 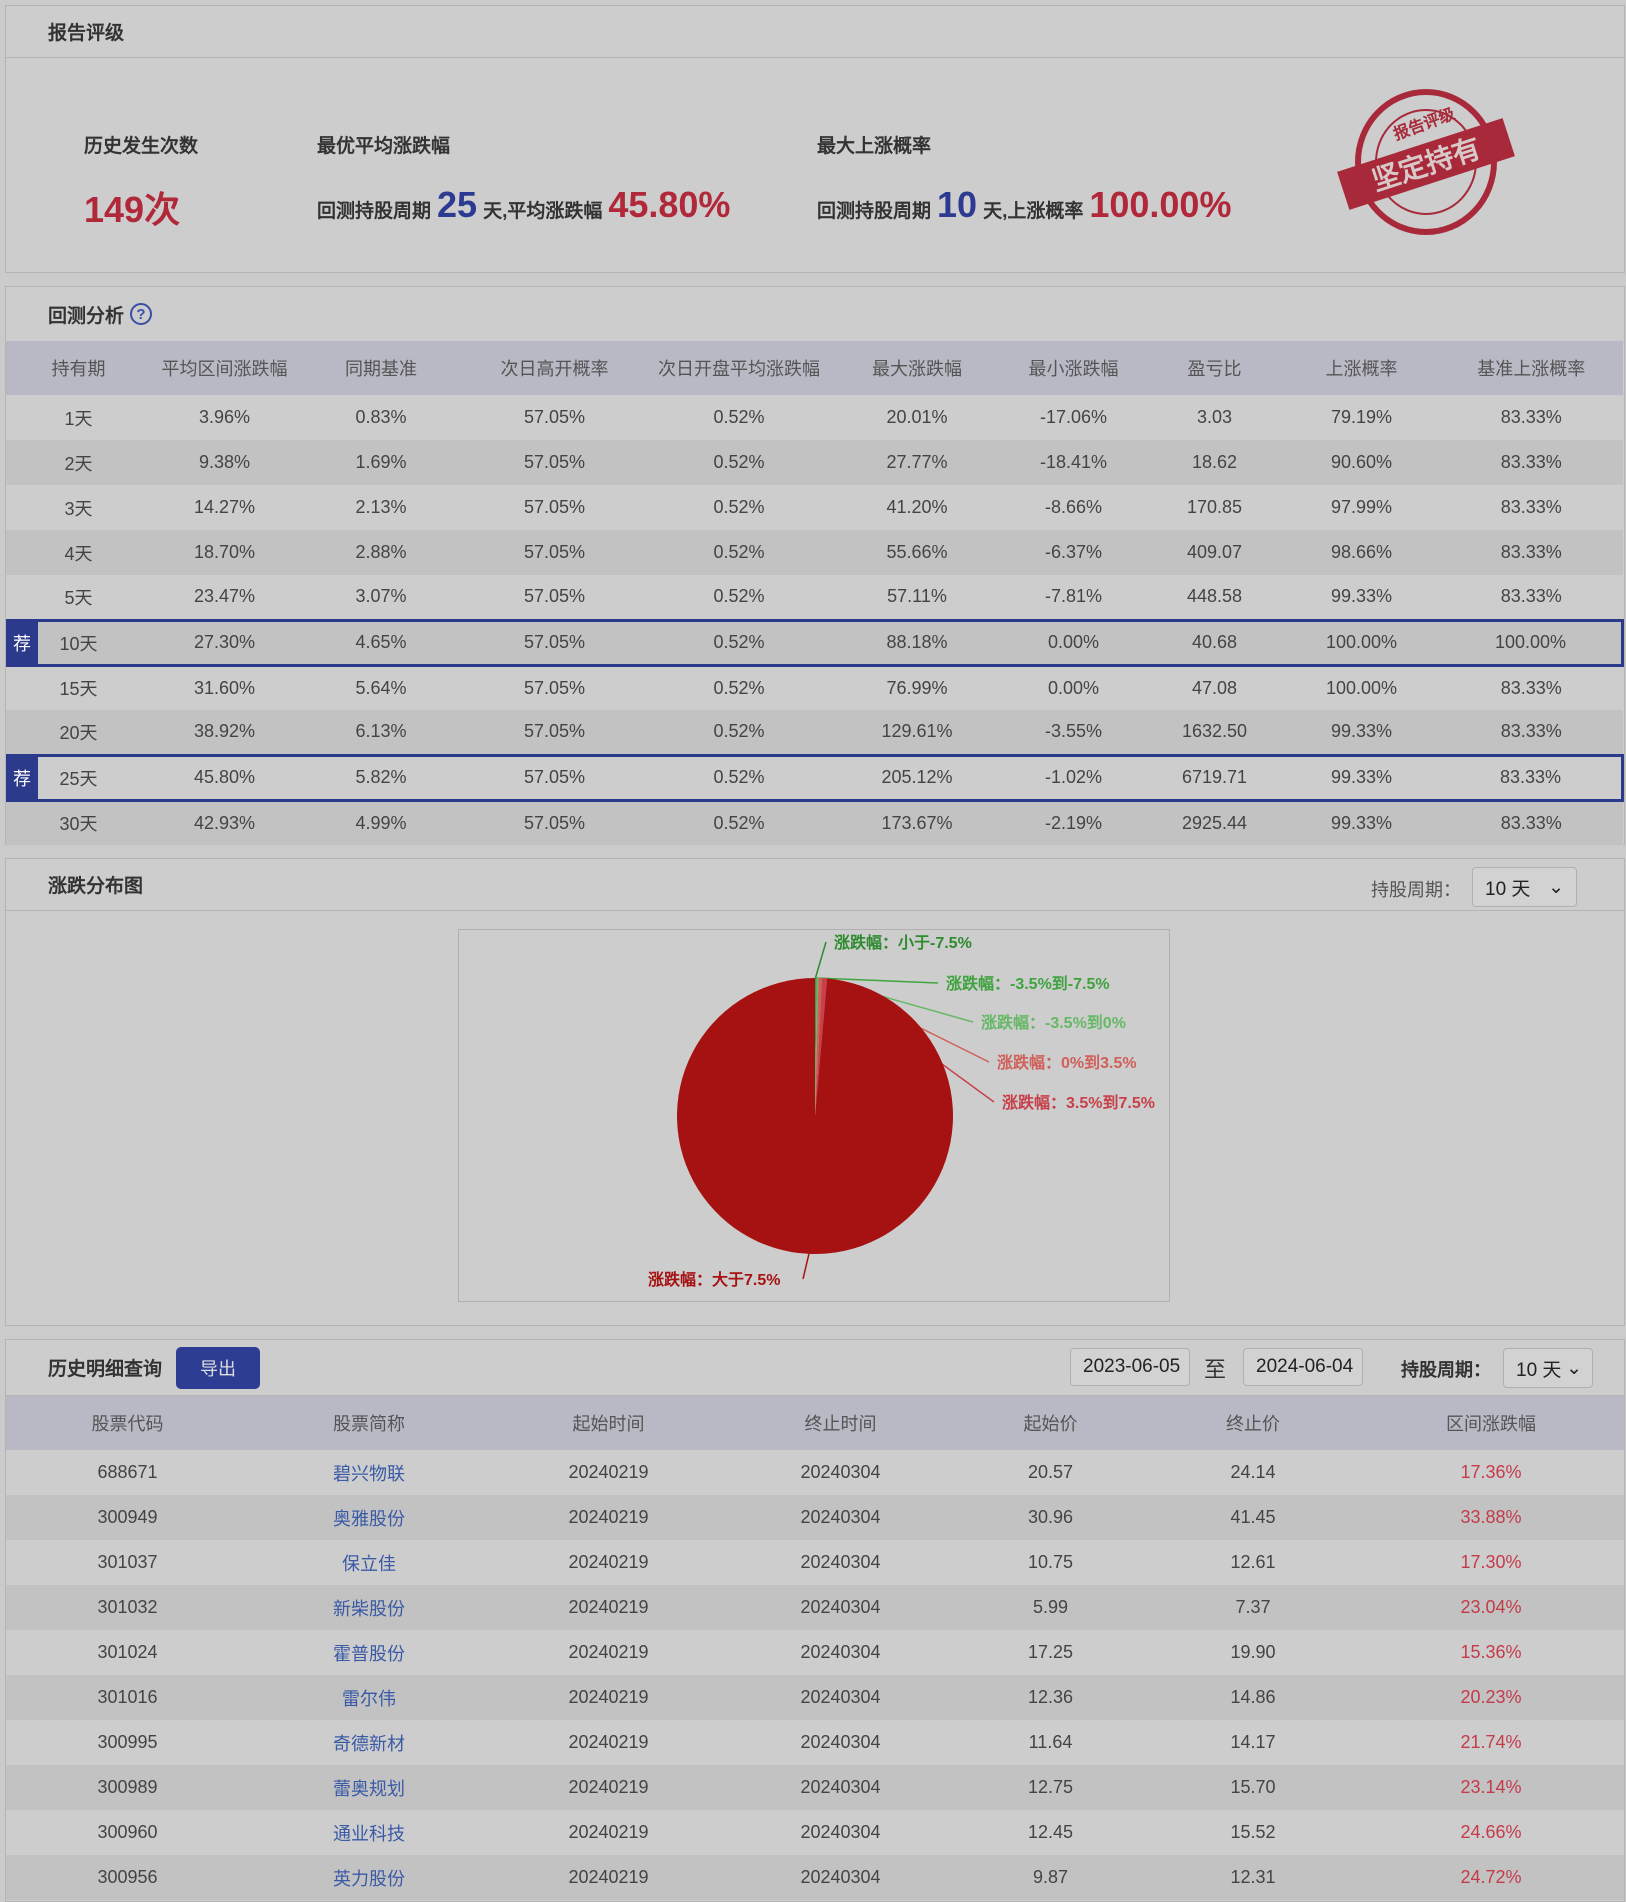 I want to click on table-cell: 3.96%, so click(x=224, y=417).